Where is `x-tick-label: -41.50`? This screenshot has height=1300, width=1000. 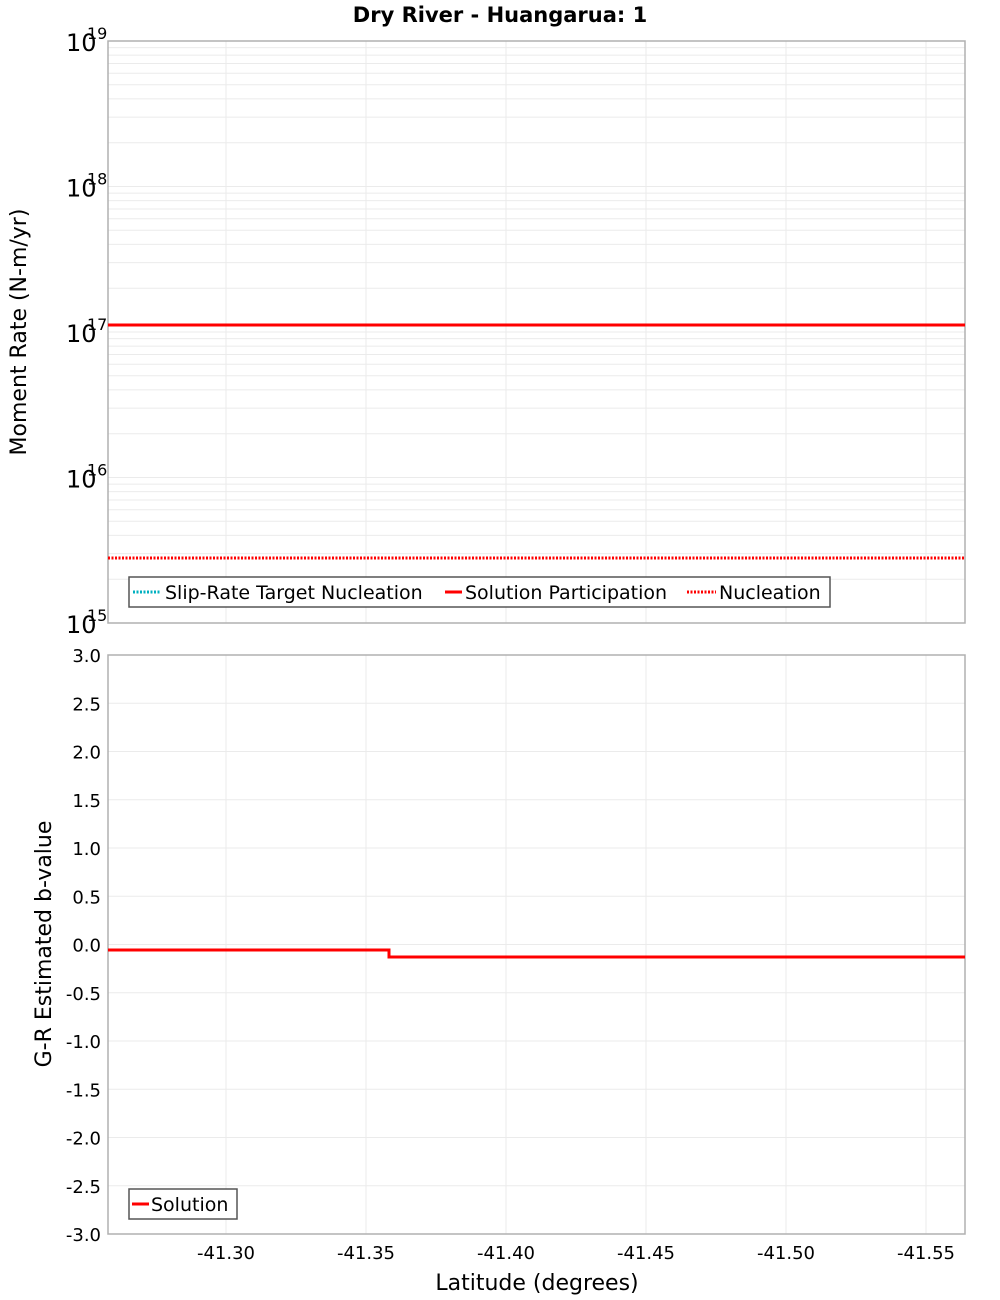 x-tick-label: -41.50 is located at coordinates (786, 1253).